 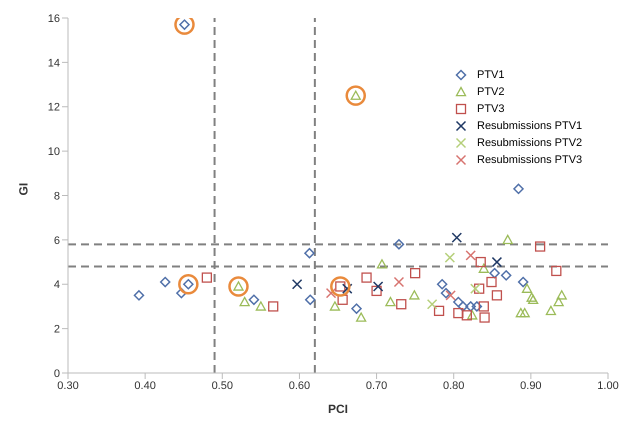 I want to click on legend-label: PTV3, so click(x=491, y=108).